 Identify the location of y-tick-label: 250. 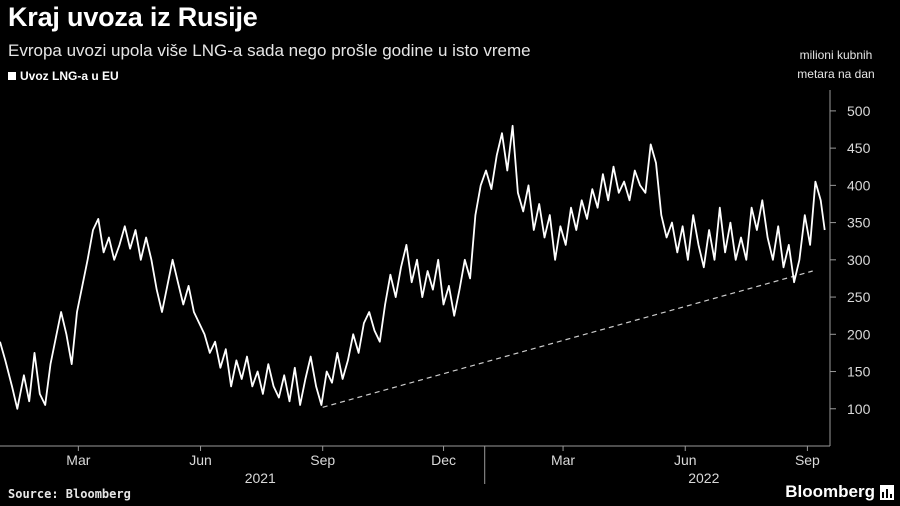
(859, 297).